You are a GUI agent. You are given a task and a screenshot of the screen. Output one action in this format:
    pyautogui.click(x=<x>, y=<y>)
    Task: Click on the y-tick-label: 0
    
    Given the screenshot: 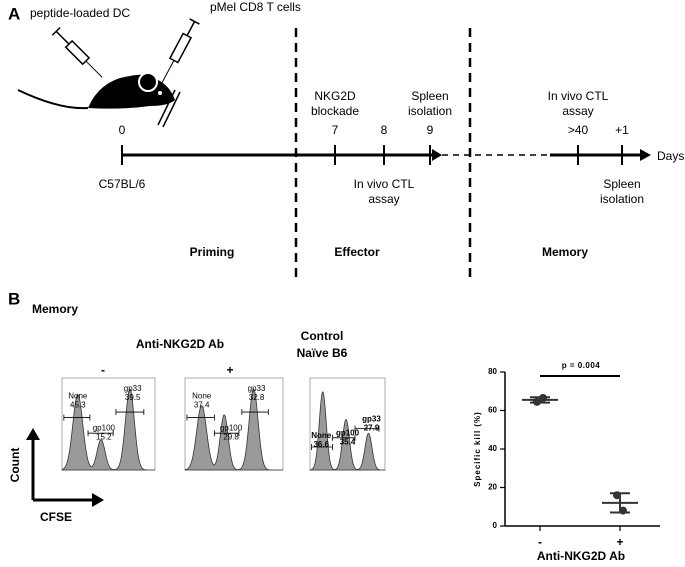 What is the action you would take?
    pyautogui.click(x=495, y=525)
    